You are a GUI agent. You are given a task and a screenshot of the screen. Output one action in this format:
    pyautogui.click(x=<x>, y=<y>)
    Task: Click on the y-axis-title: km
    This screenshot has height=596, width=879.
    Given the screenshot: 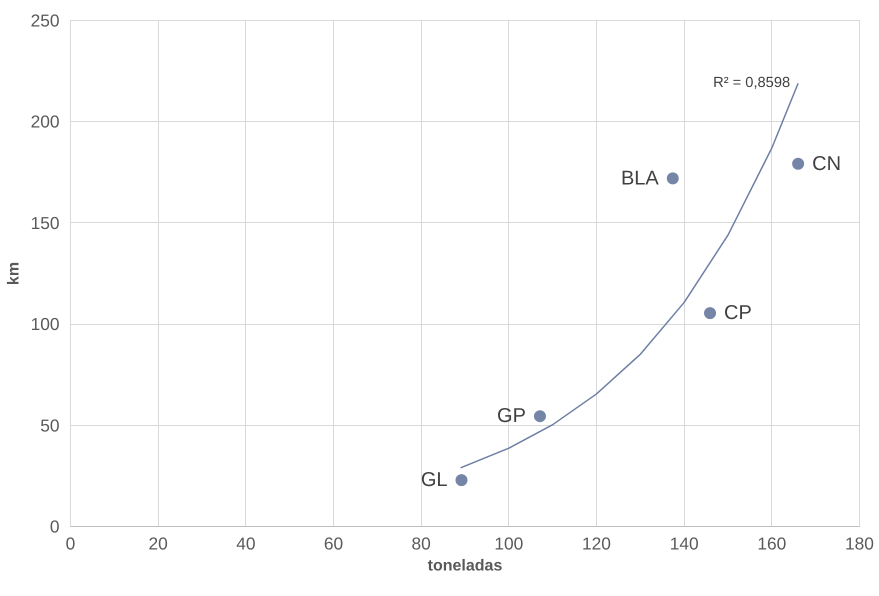 What is the action you would take?
    pyautogui.click(x=14, y=274)
    